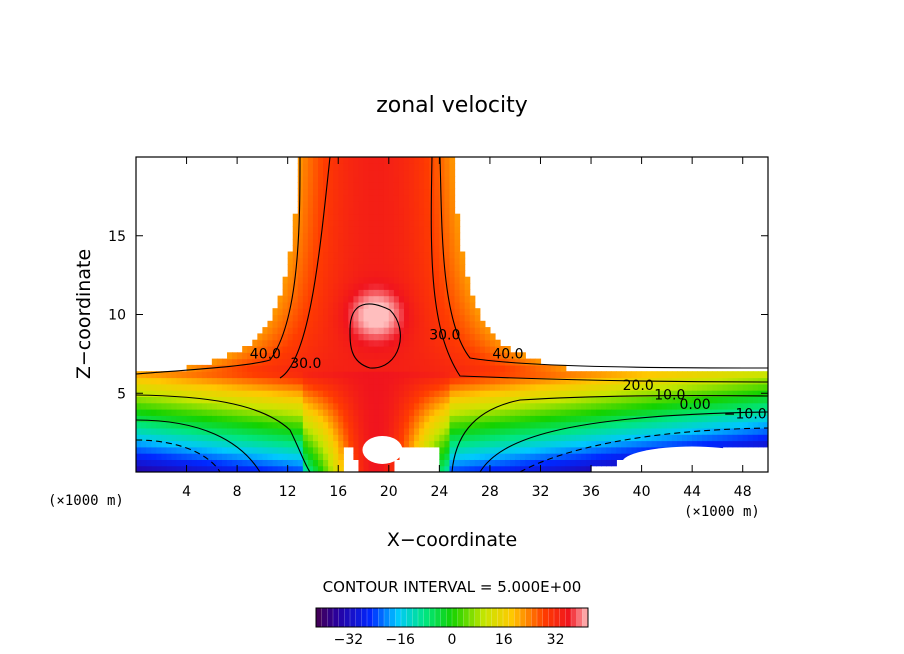 This screenshot has height=654, width=904. I want to click on x-axis-label: X−coordinate, so click(452, 540).